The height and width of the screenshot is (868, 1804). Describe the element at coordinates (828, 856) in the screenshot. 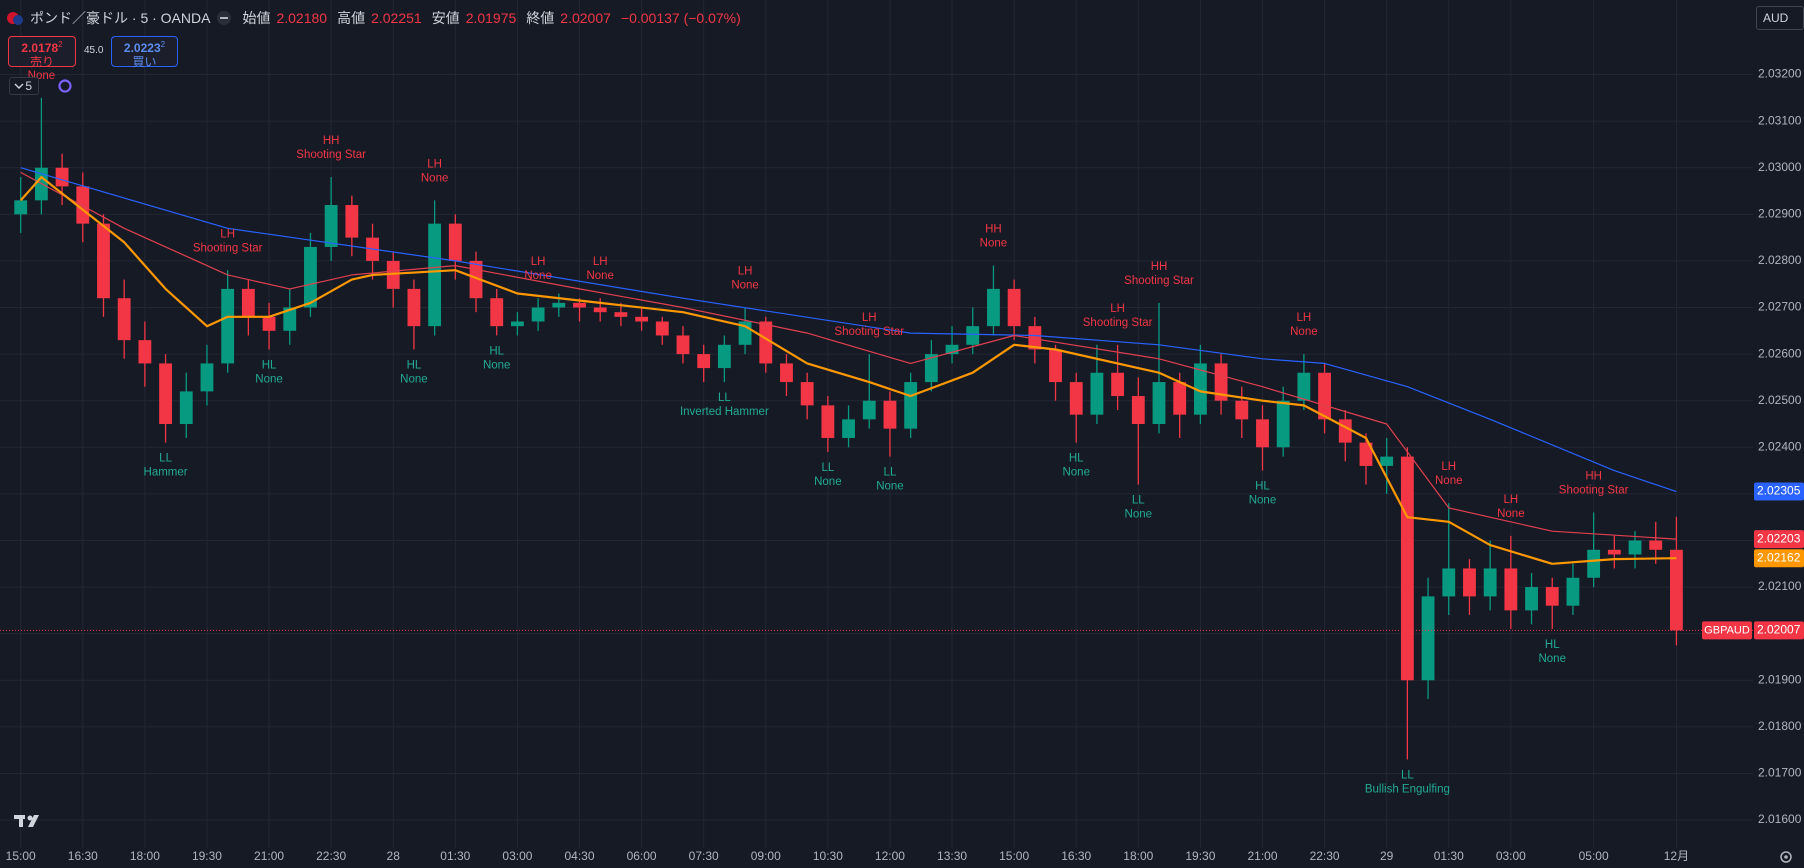

I see `x-tick-label: 10:30` at that location.